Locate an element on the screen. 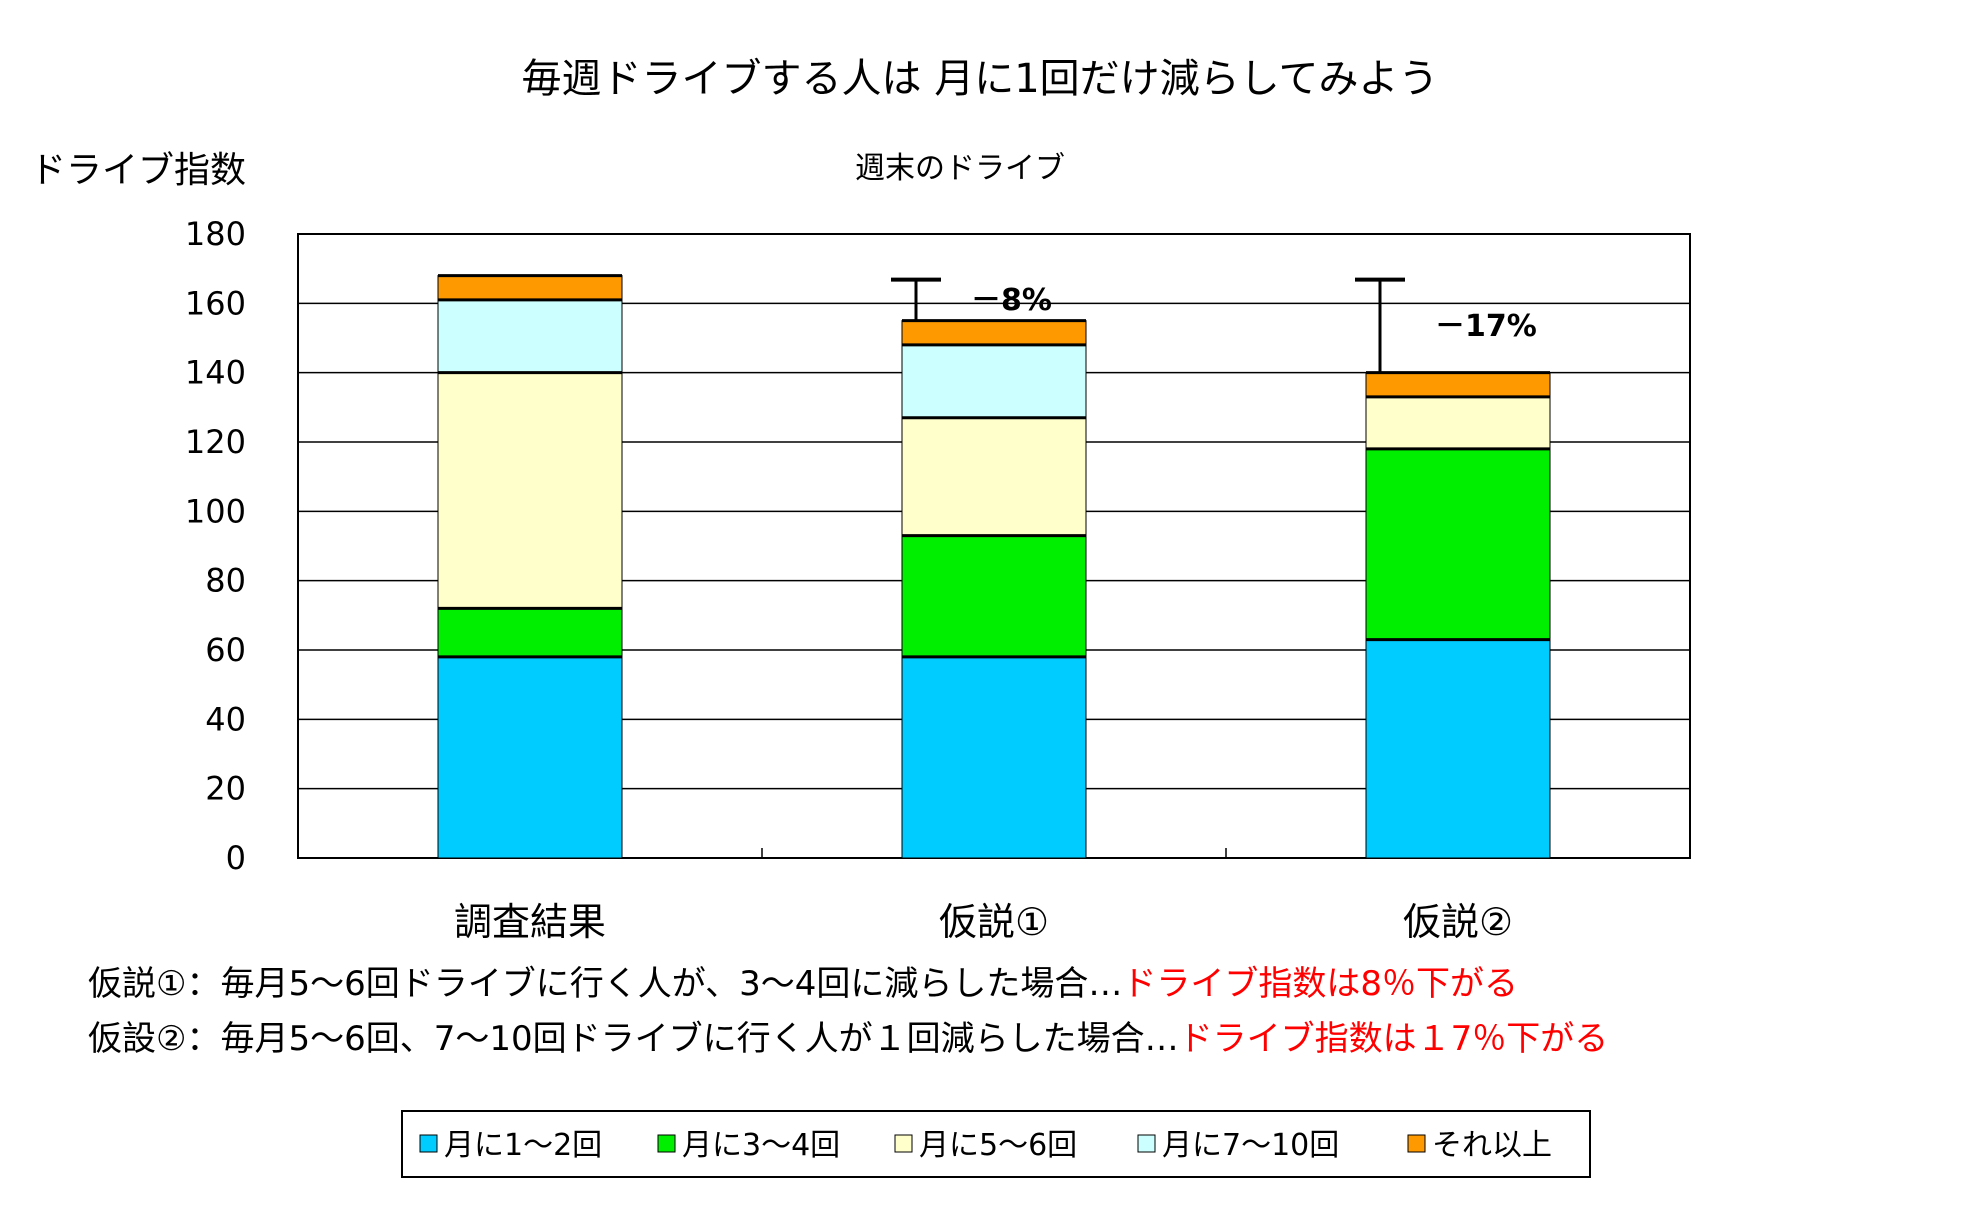 This screenshot has width=1969, height=1226. note-highlight: ドライブ指数は8％下がる is located at coordinates (1320, 984).